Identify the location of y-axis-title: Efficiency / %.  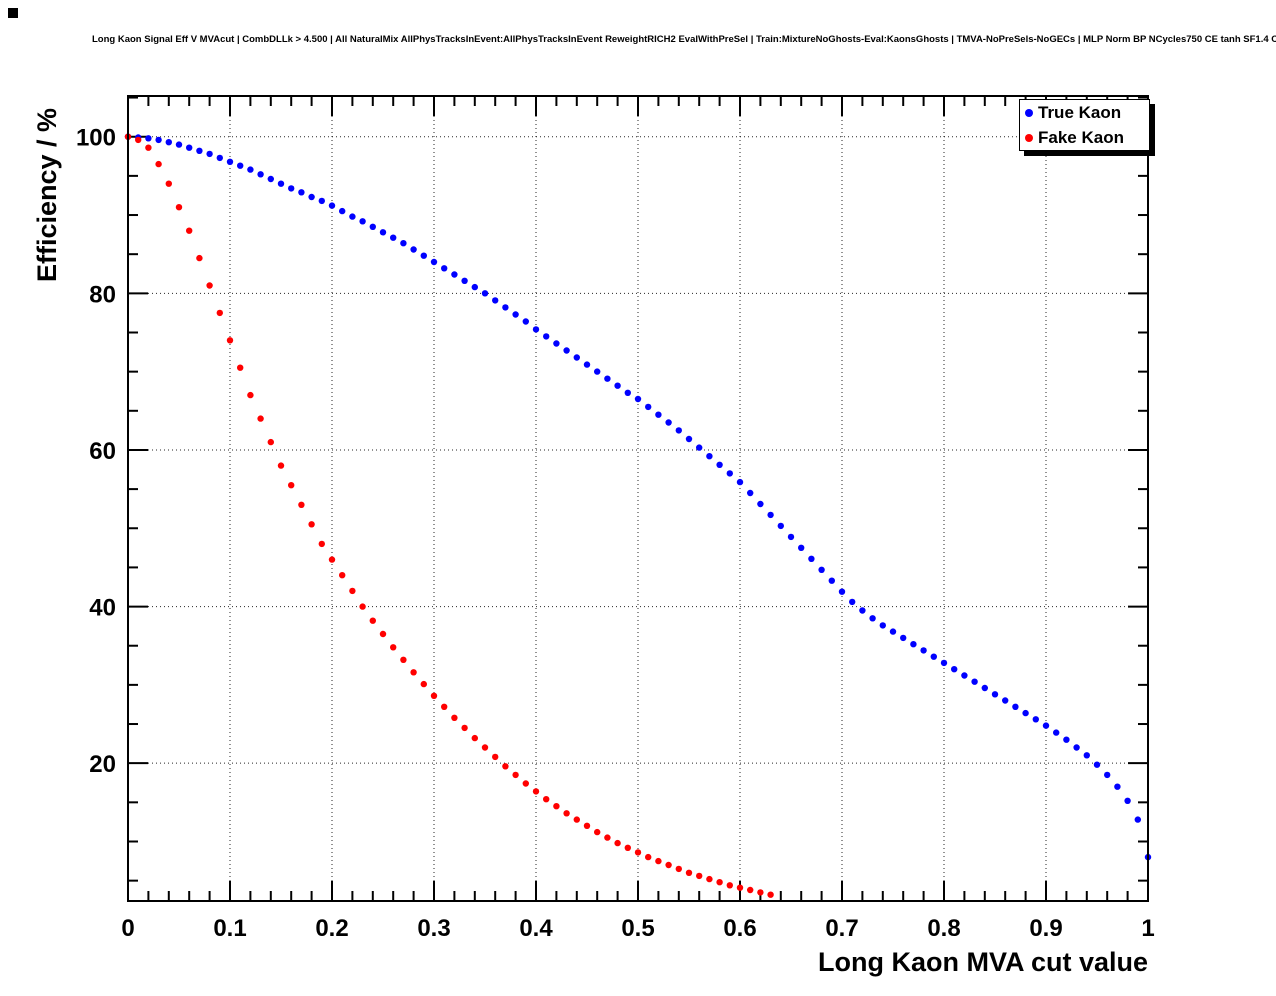
(47, 195).